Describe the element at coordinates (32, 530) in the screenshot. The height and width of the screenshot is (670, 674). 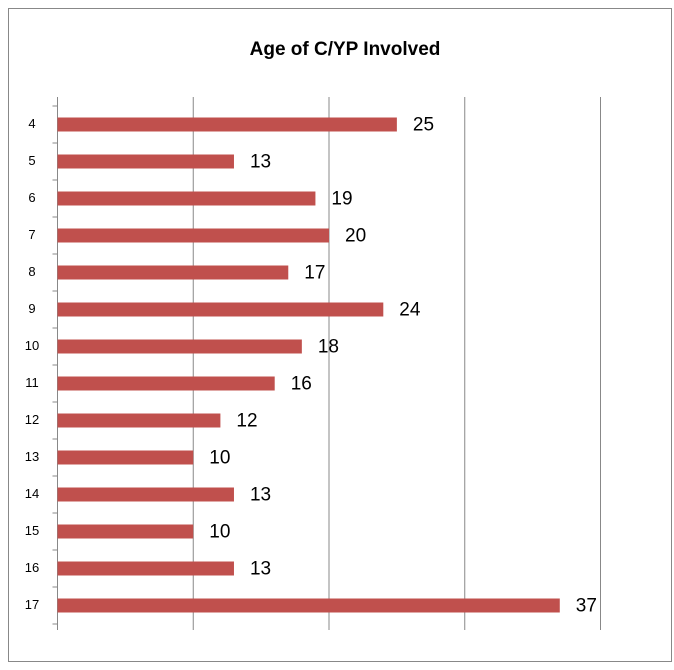
I see `y-tick-label: 15` at that location.